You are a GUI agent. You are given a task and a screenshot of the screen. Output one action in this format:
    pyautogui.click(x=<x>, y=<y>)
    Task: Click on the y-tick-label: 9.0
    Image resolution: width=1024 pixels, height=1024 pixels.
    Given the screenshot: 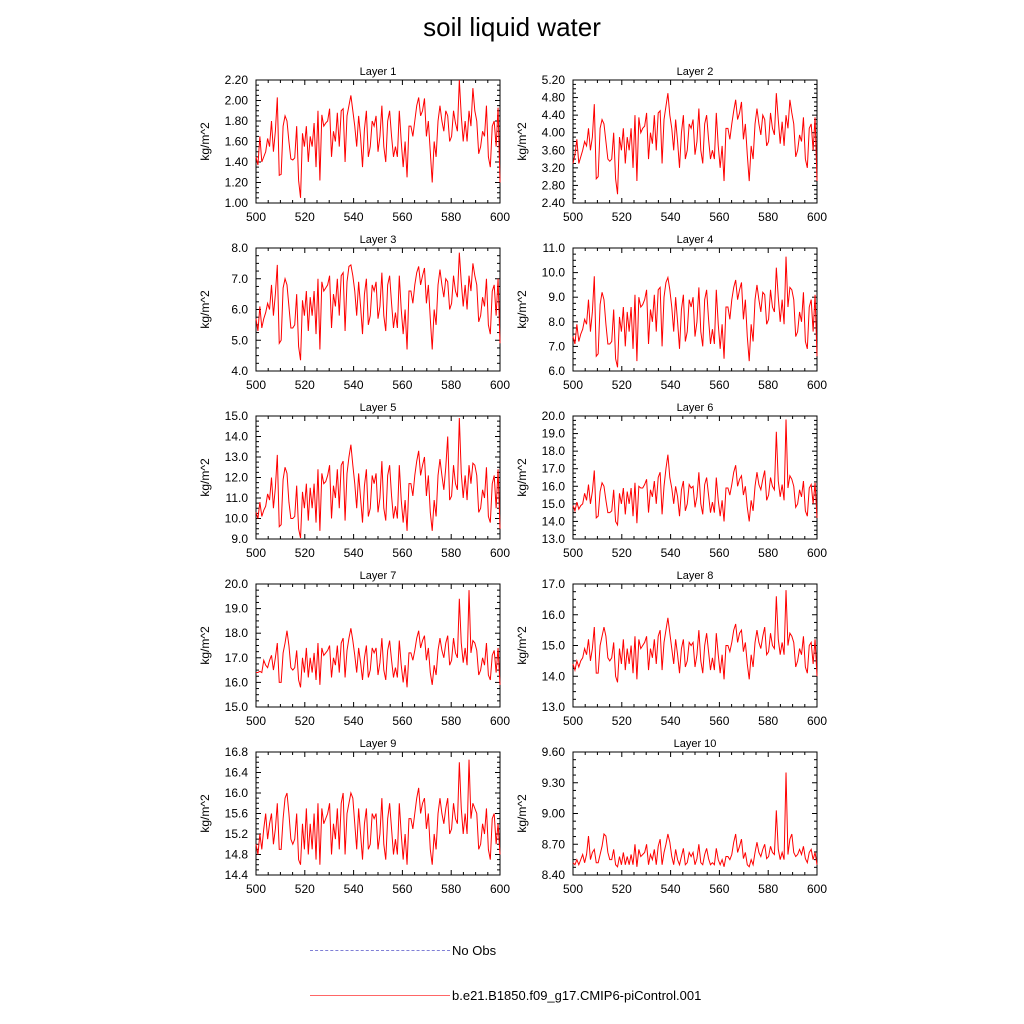 What is the action you would take?
    pyautogui.click(x=239, y=539)
    